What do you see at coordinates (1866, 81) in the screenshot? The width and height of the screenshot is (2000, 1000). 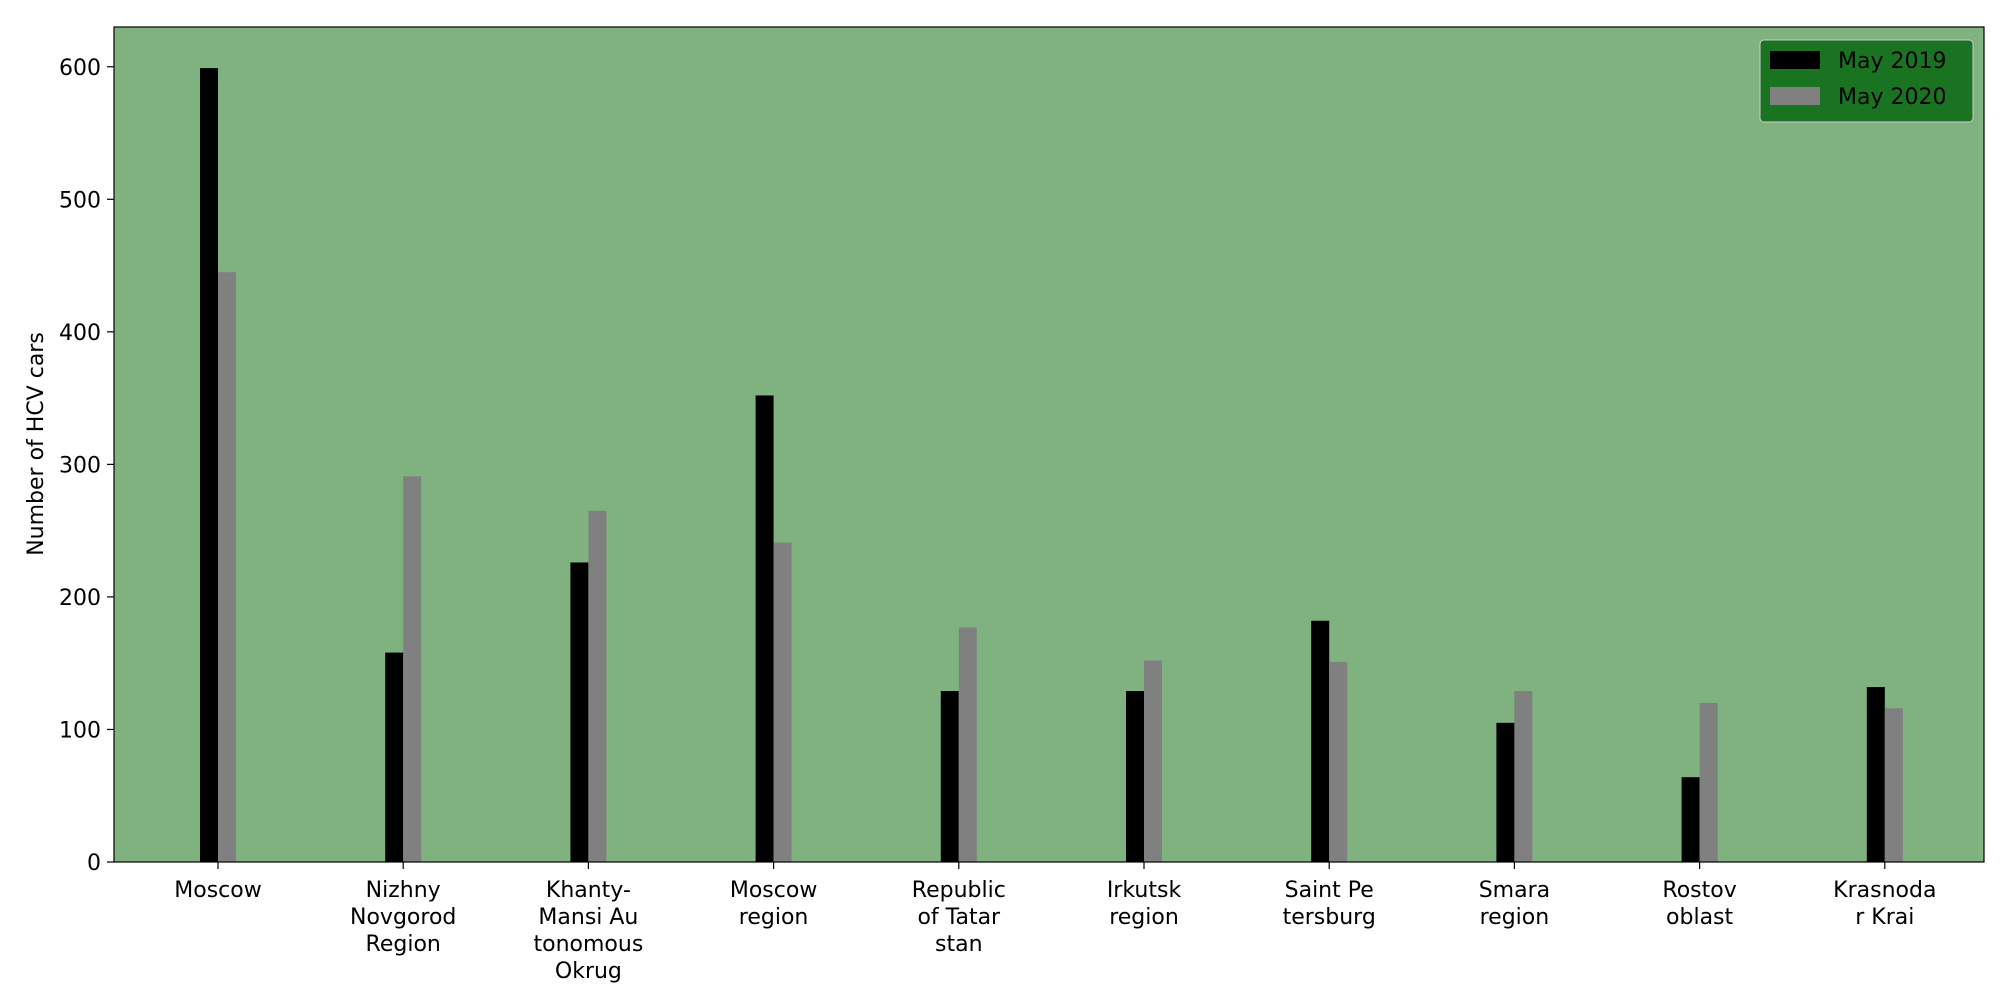 I see `legend: May 2019 May 2020` at bounding box center [1866, 81].